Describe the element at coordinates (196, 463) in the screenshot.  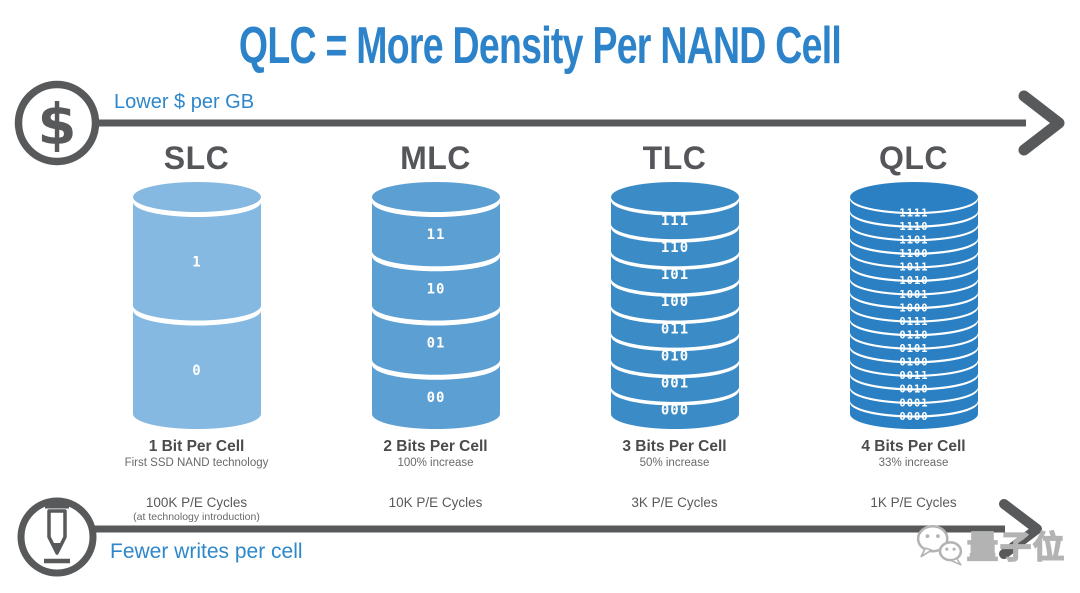
I see `caption-note: First SSD NAND technology` at that location.